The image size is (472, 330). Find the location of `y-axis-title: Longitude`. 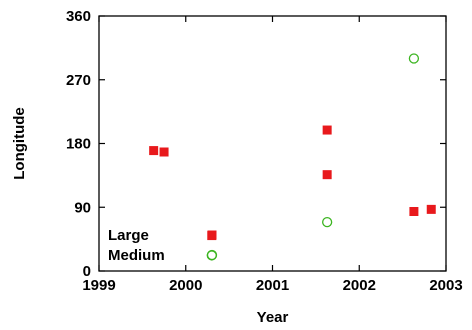

y-axis-title: Longitude is located at coordinates (19, 143).